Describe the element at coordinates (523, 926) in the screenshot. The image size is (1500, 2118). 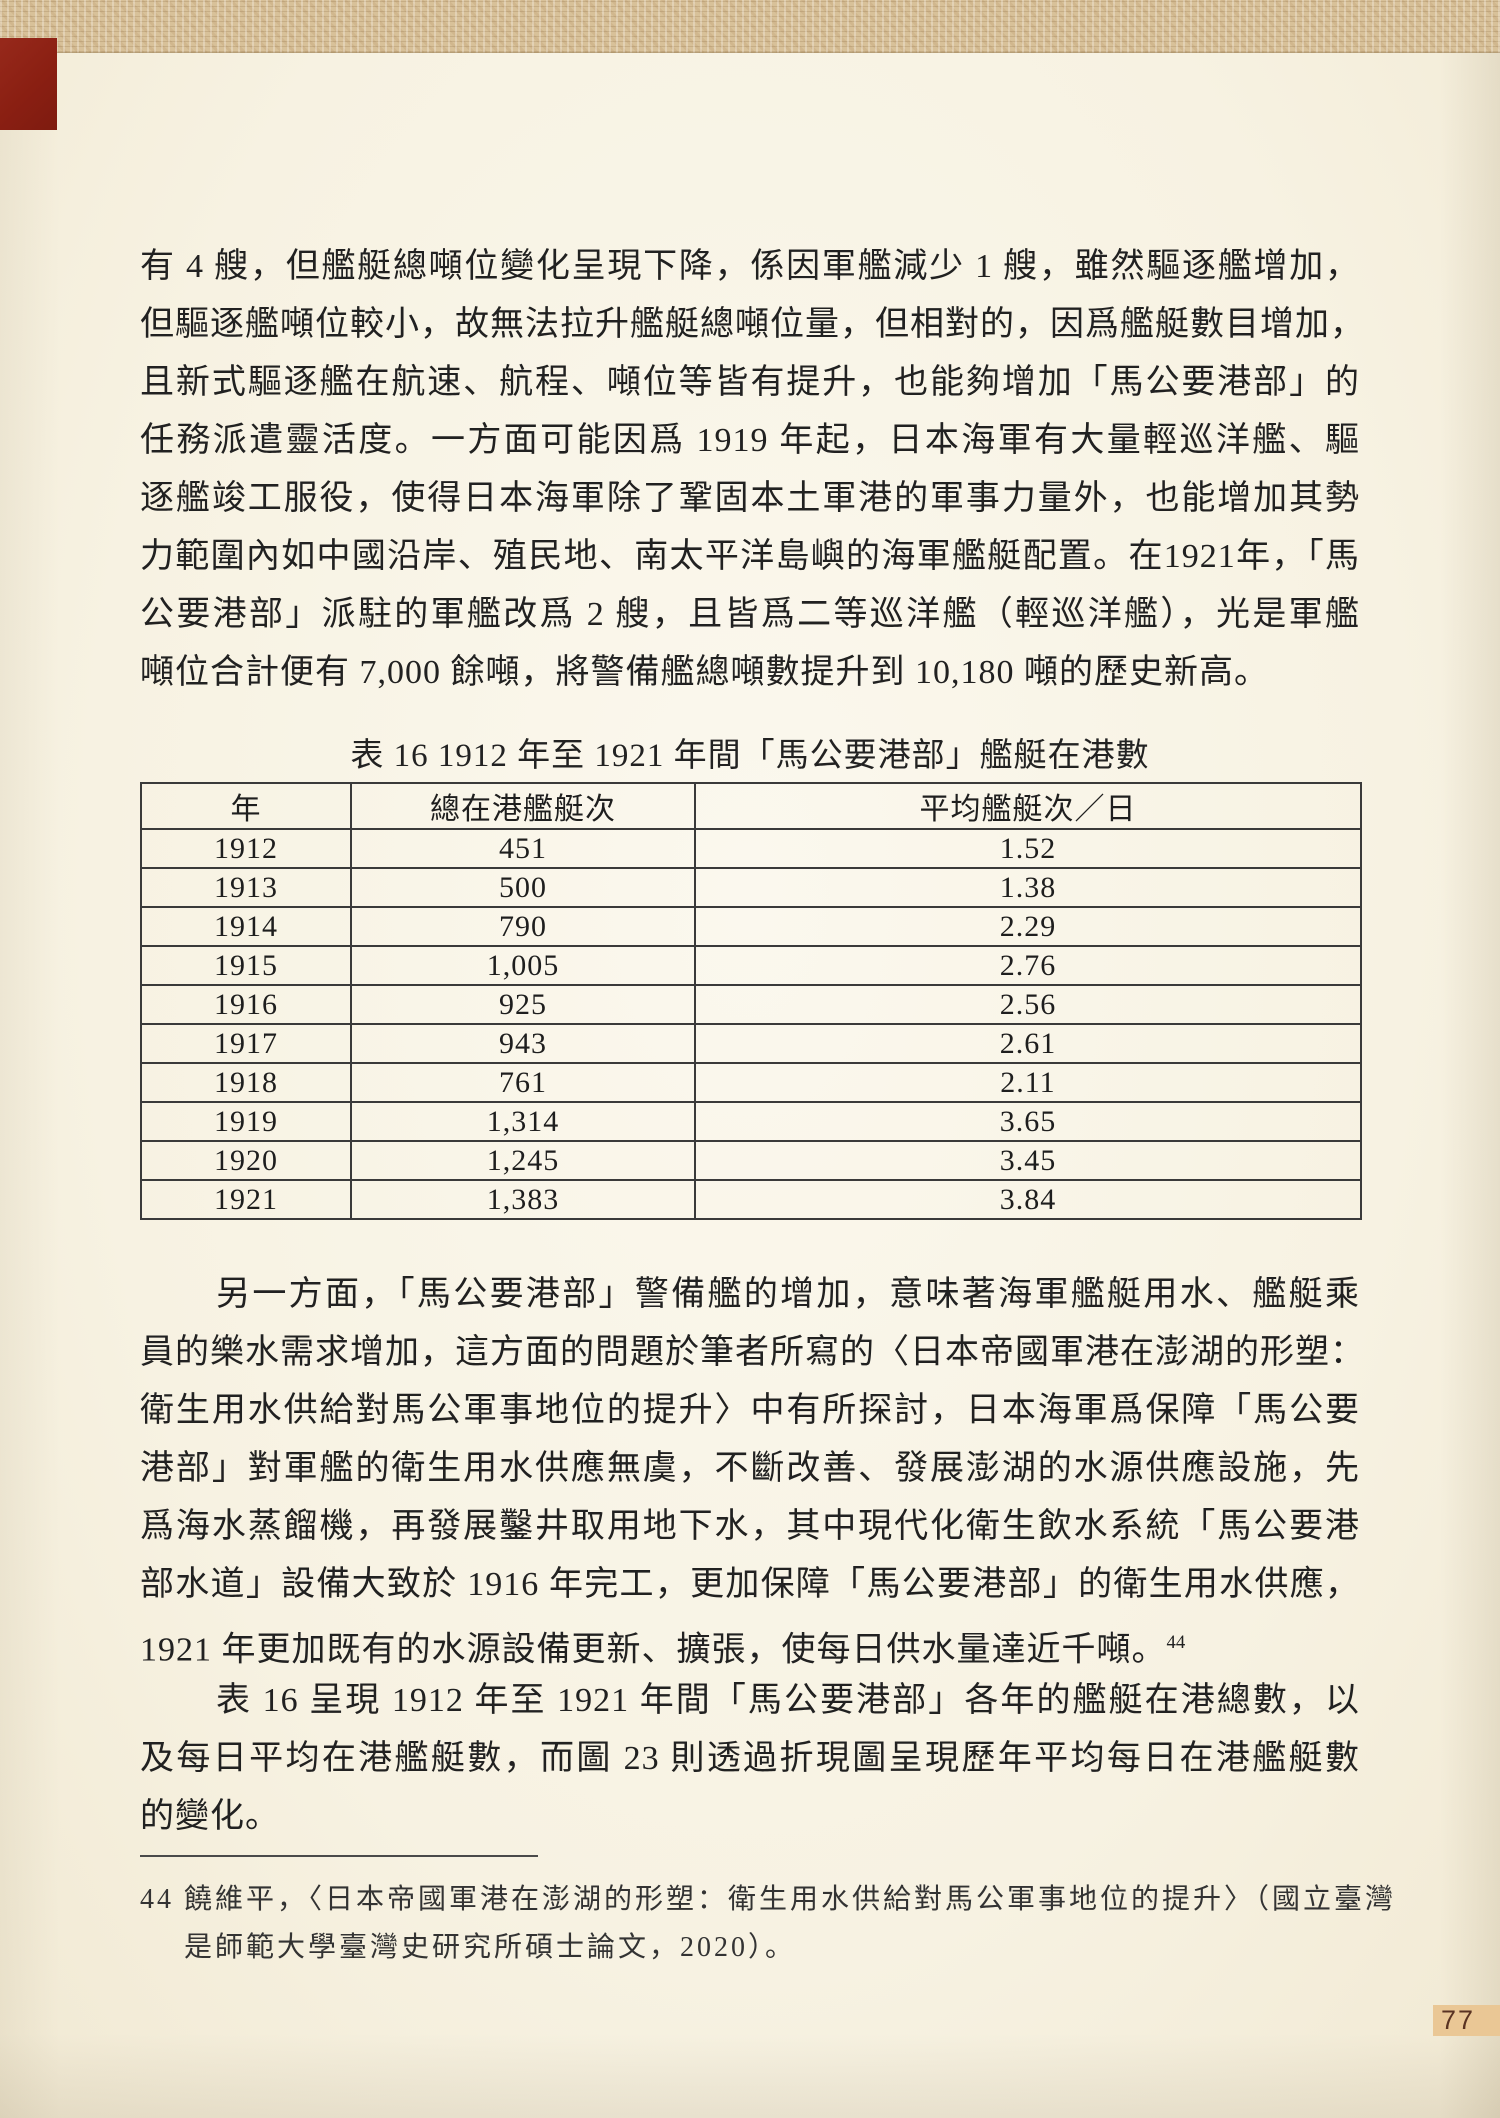
I see `table-cell: 790` at that location.